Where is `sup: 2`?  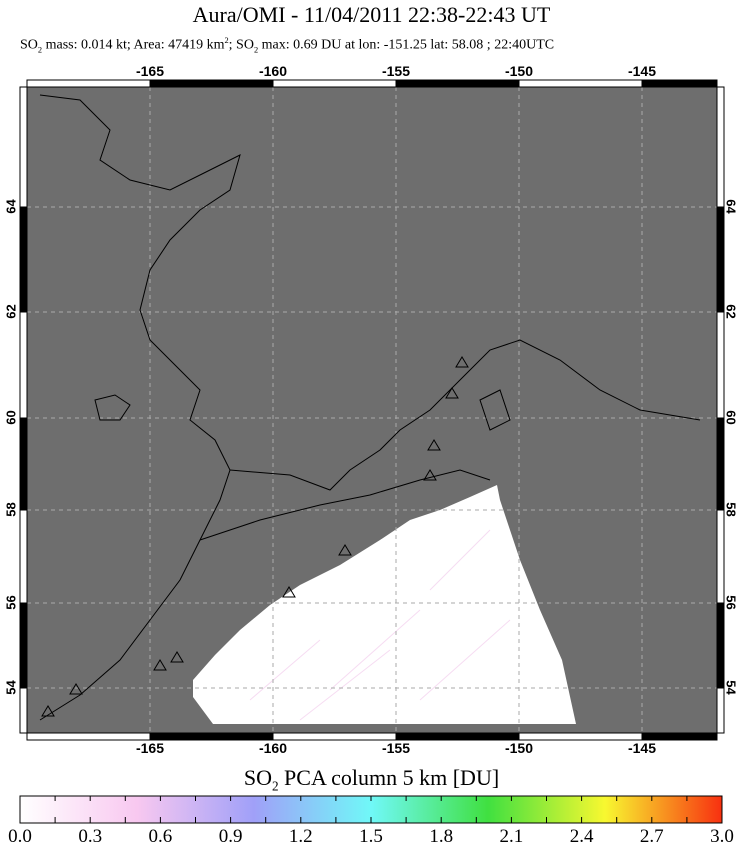
sup: 2 is located at coordinates (226, 40).